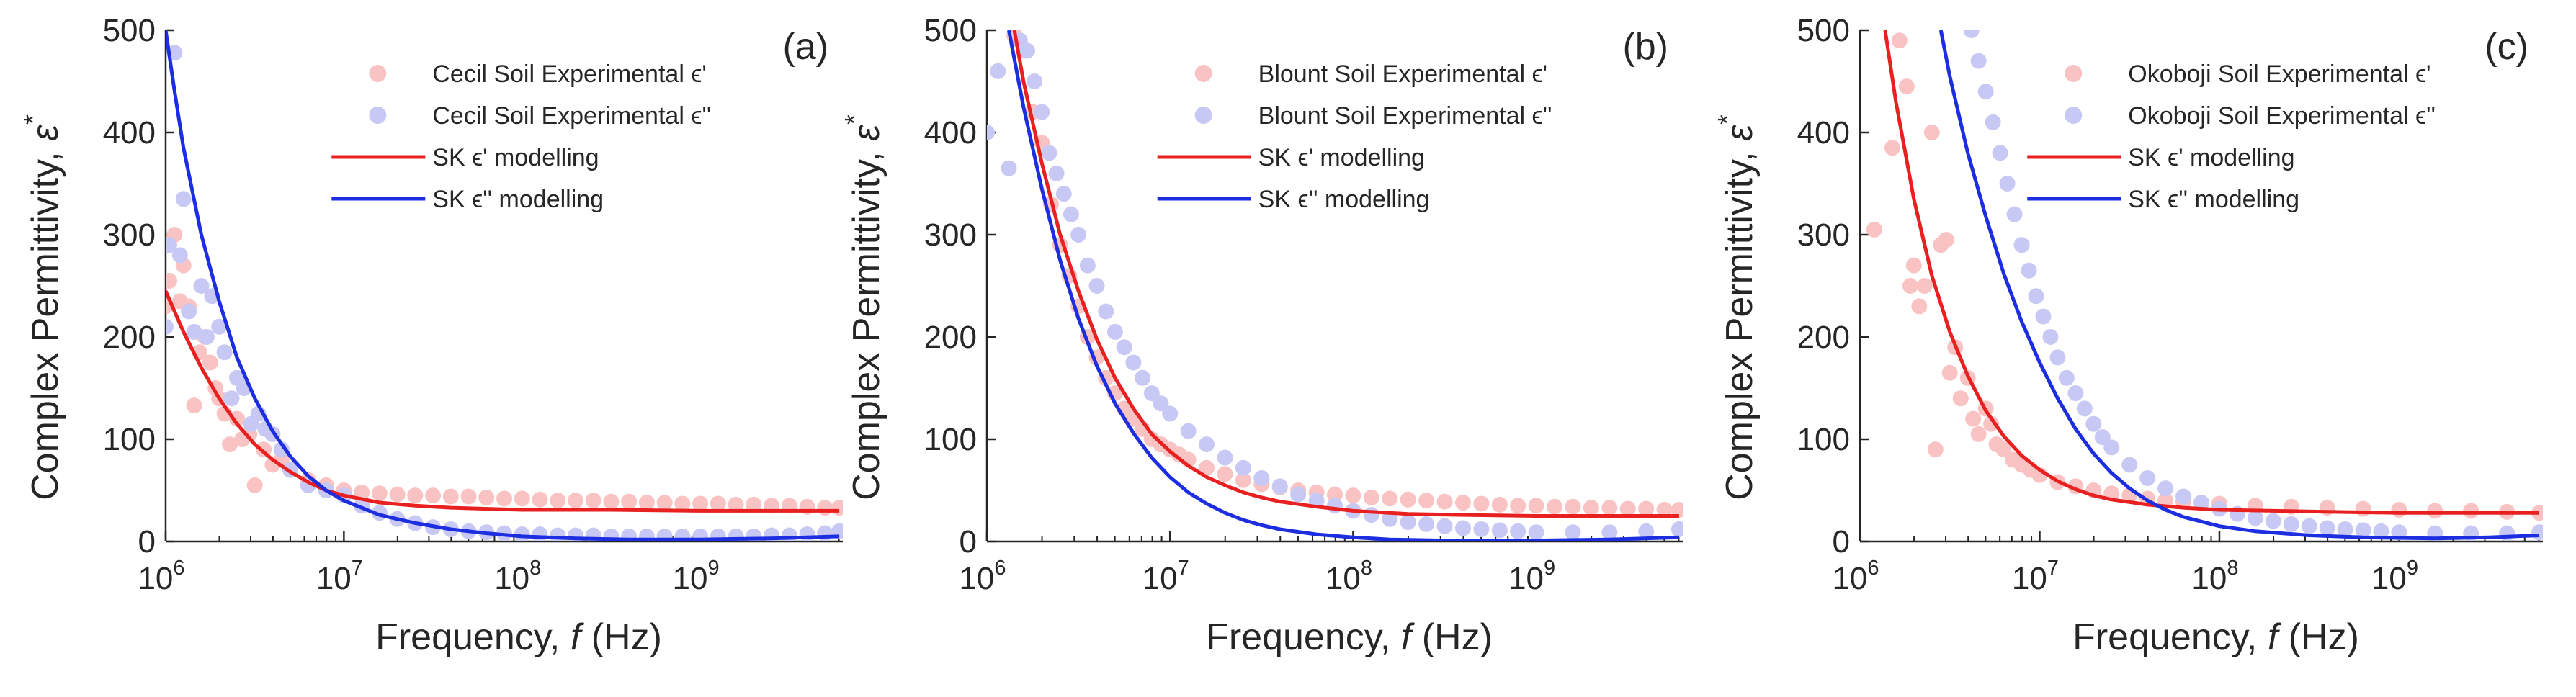 The height and width of the screenshot is (697, 2576). What do you see at coordinates (983, 577) in the screenshot?
I see `x-tick-label: 10⁶` at bounding box center [983, 577].